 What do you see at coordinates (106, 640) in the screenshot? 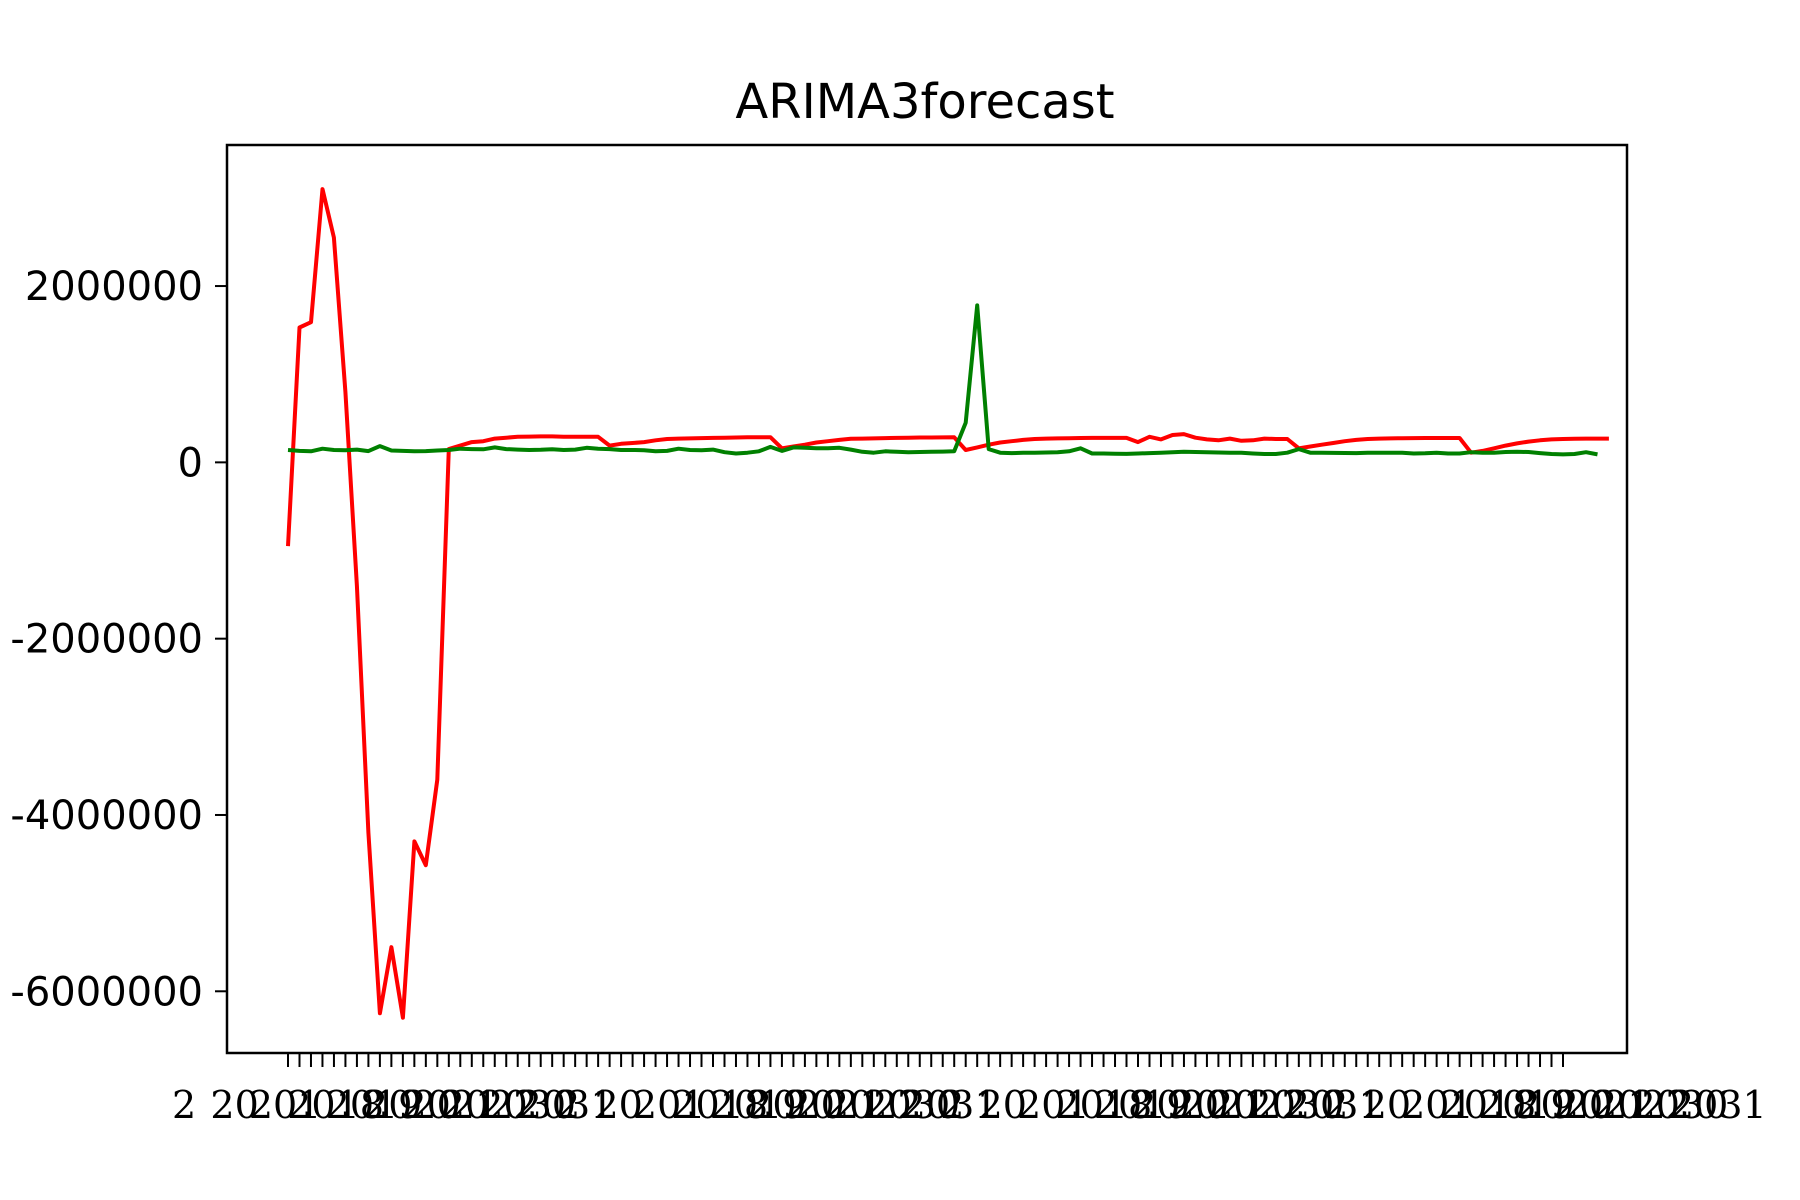
I see `y-tick-label: -2000000` at bounding box center [106, 640].